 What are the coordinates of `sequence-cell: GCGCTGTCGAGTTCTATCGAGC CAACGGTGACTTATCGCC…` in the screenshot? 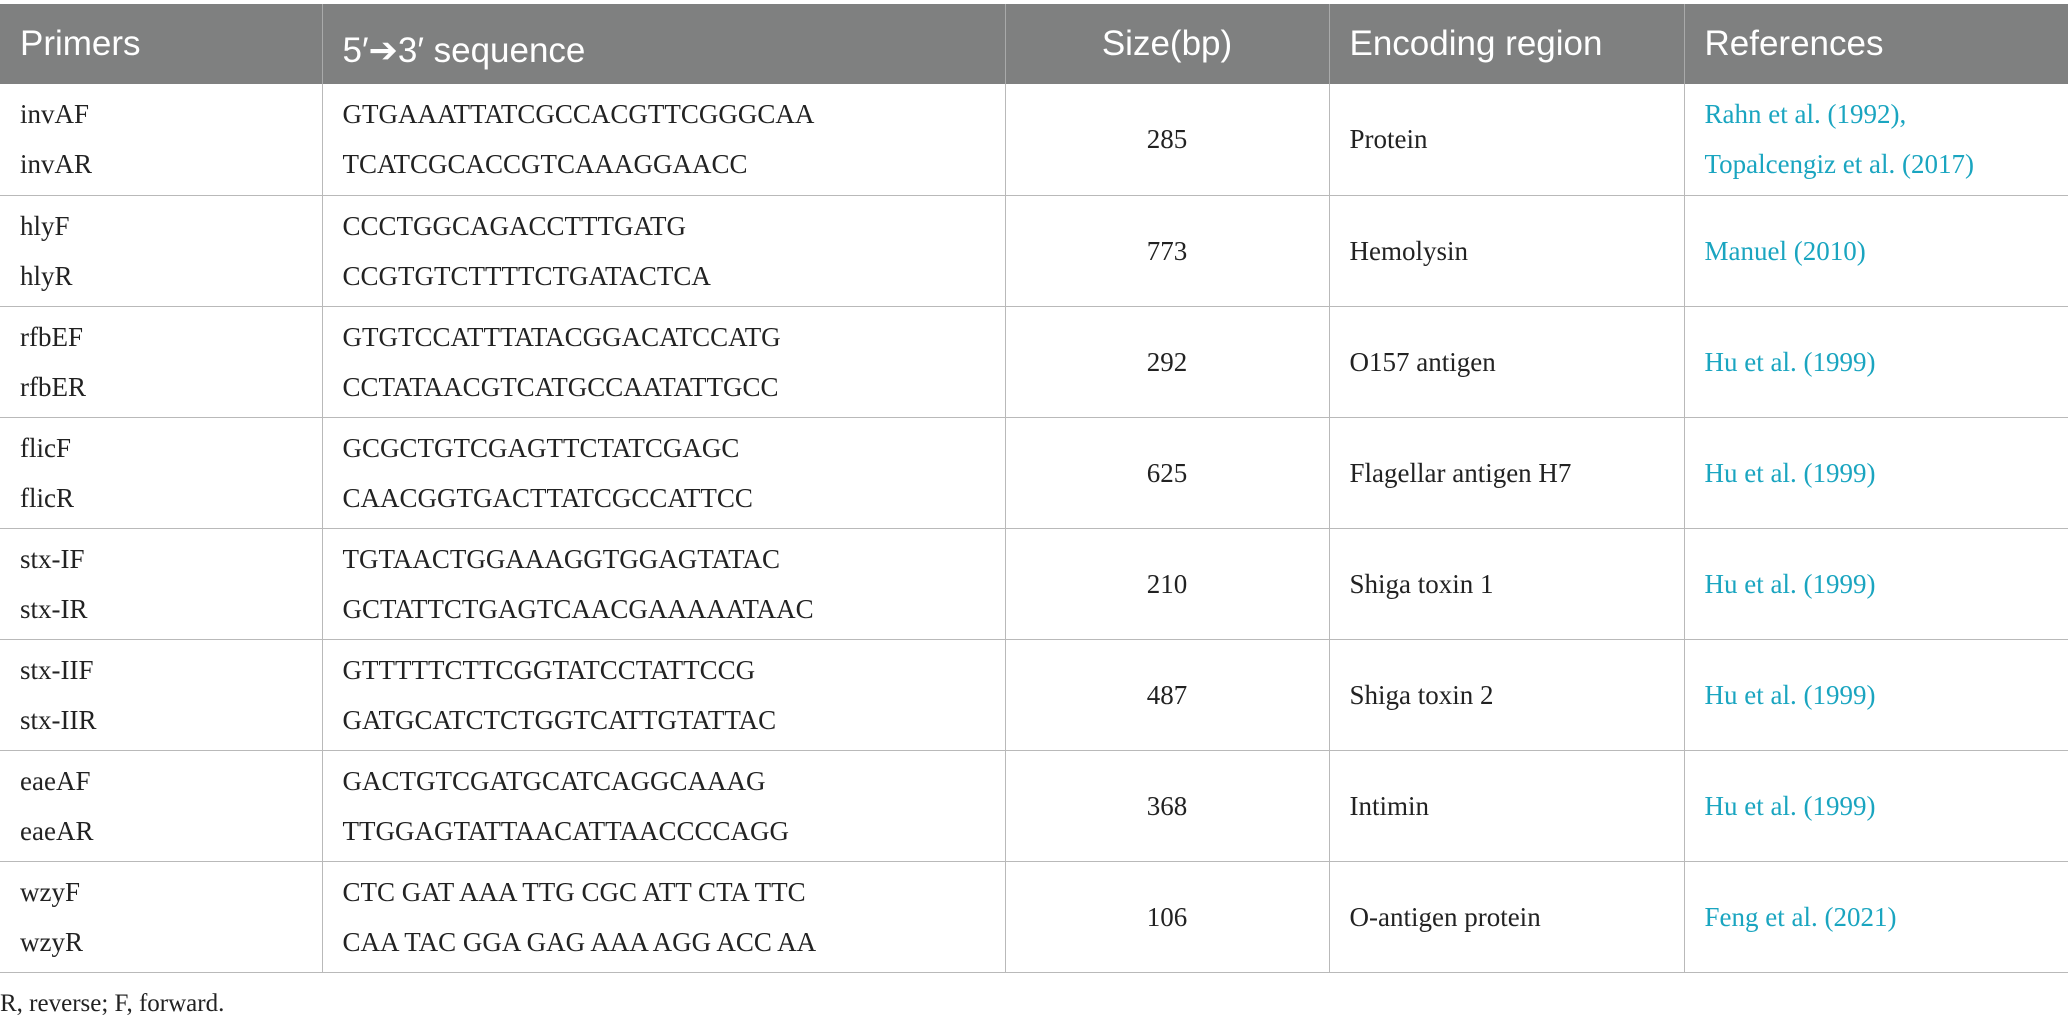 It's located at (664, 473).